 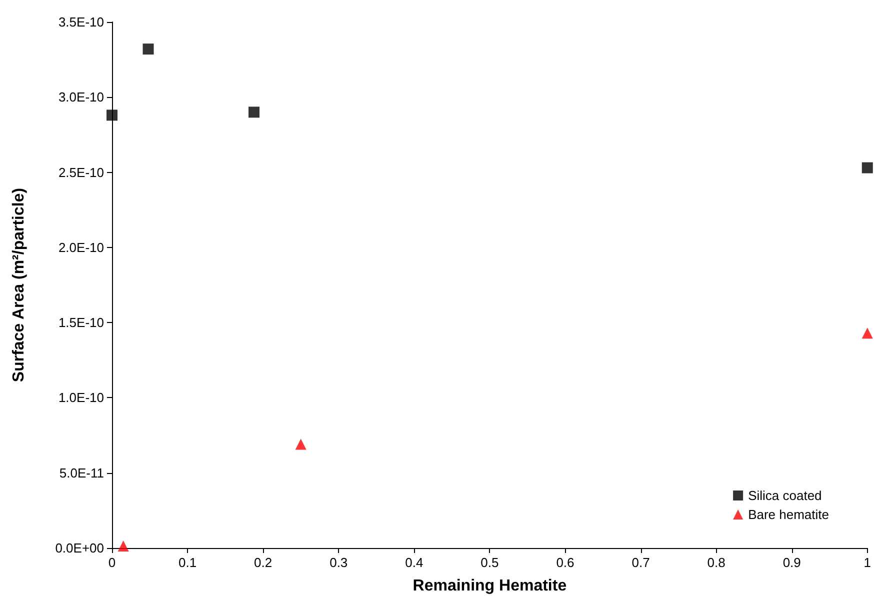 I want to click on legend-label: Bare hematite, so click(x=789, y=514).